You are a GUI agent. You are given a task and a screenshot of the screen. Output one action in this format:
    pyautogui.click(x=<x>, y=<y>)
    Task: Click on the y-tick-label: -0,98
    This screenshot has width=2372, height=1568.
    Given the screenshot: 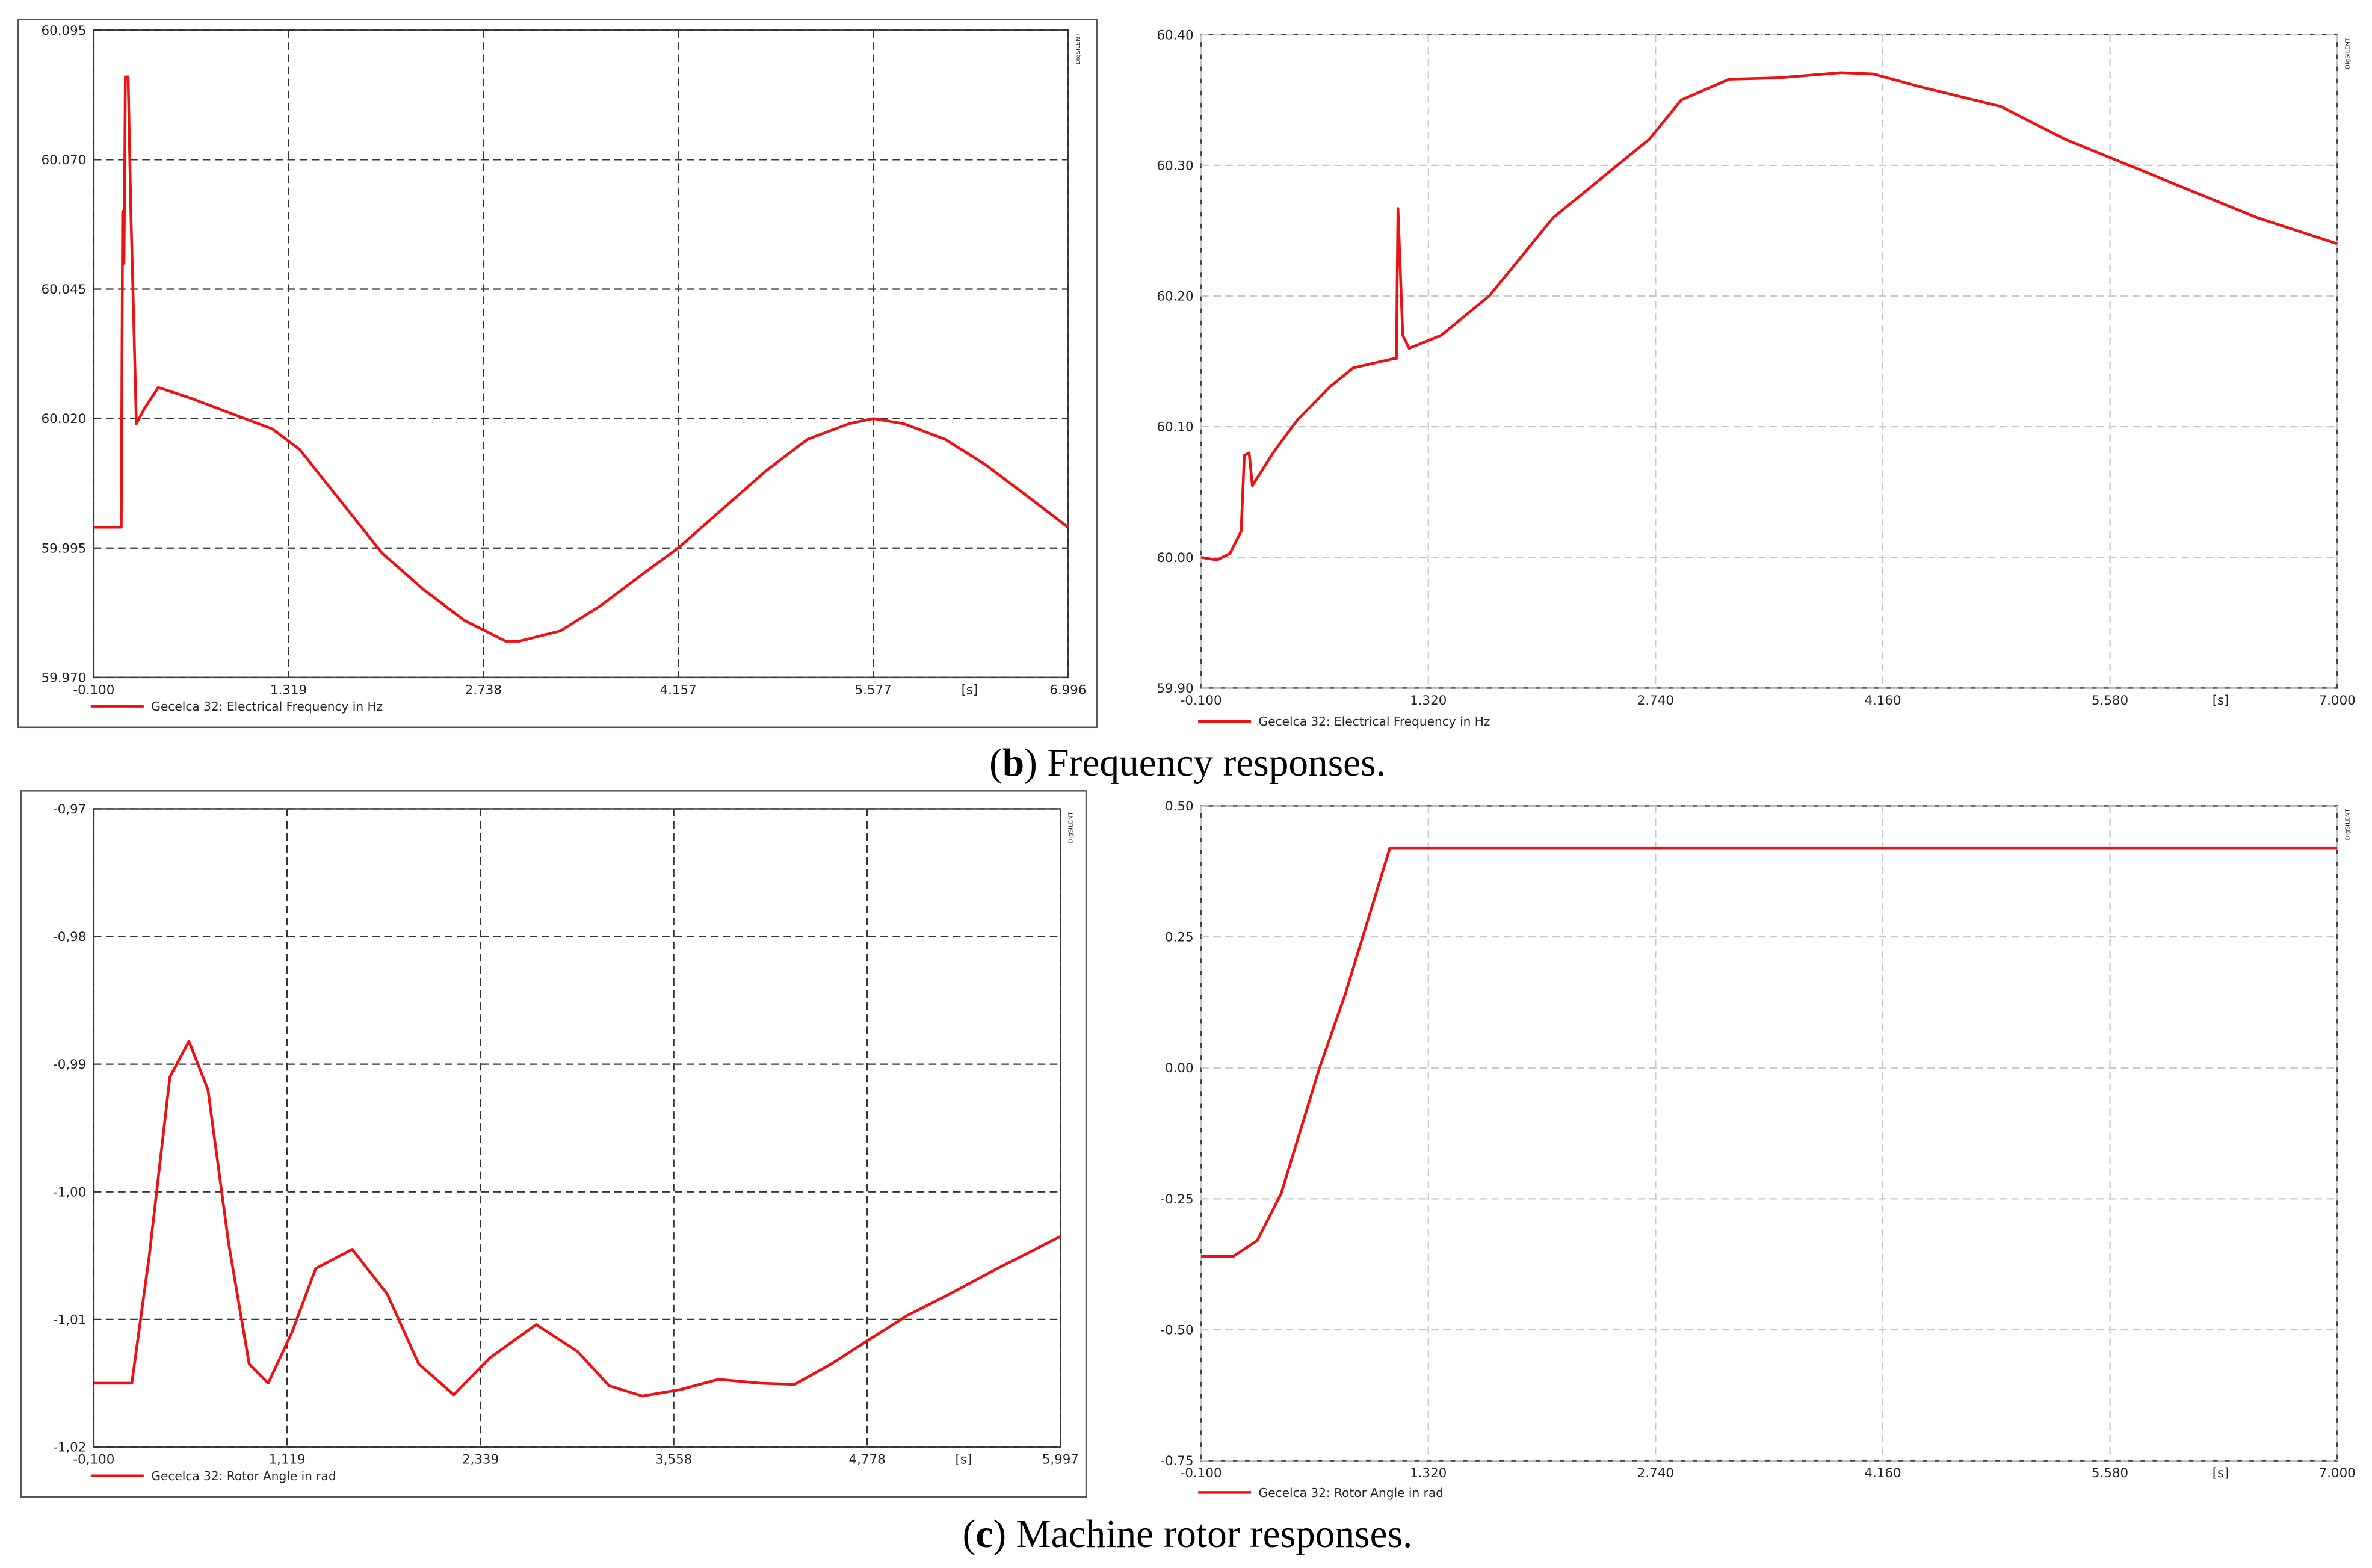 What is the action you would take?
    pyautogui.click(x=69, y=937)
    